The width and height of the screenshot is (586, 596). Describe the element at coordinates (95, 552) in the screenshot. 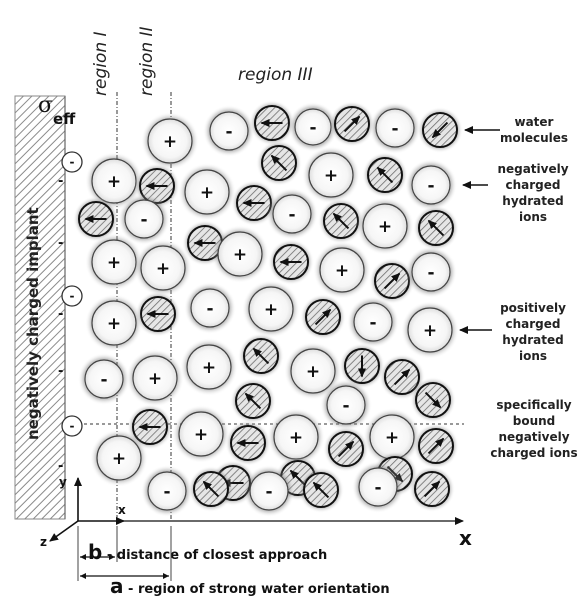

I see `b-letter: b` at that location.